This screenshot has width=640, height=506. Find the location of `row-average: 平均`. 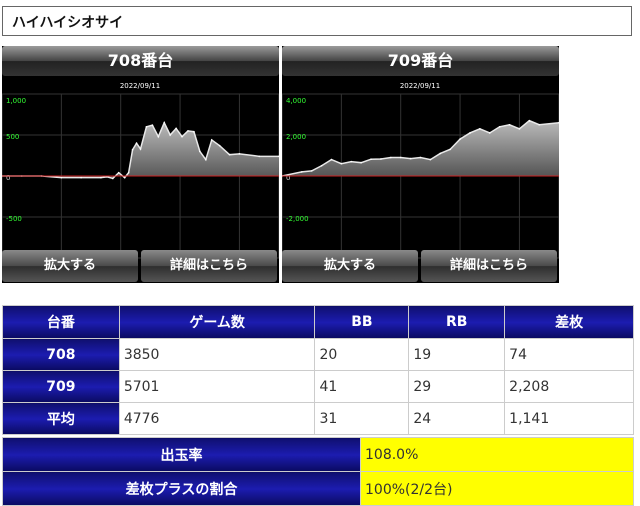

row-average: 平均 is located at coordinates (61, 418).